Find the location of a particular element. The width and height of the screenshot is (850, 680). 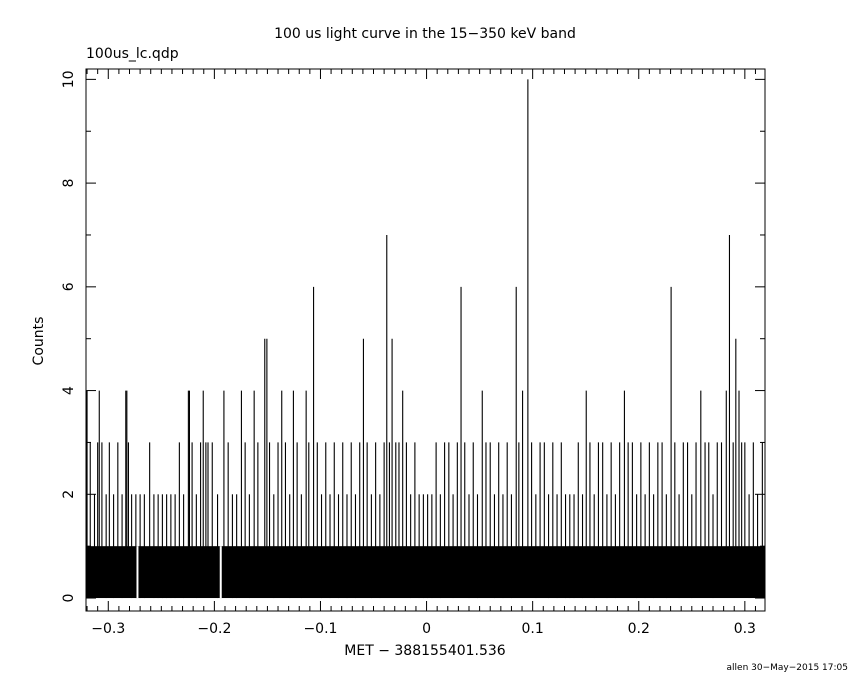

y-tick-label: 0 is located at coordinates (69, 598).